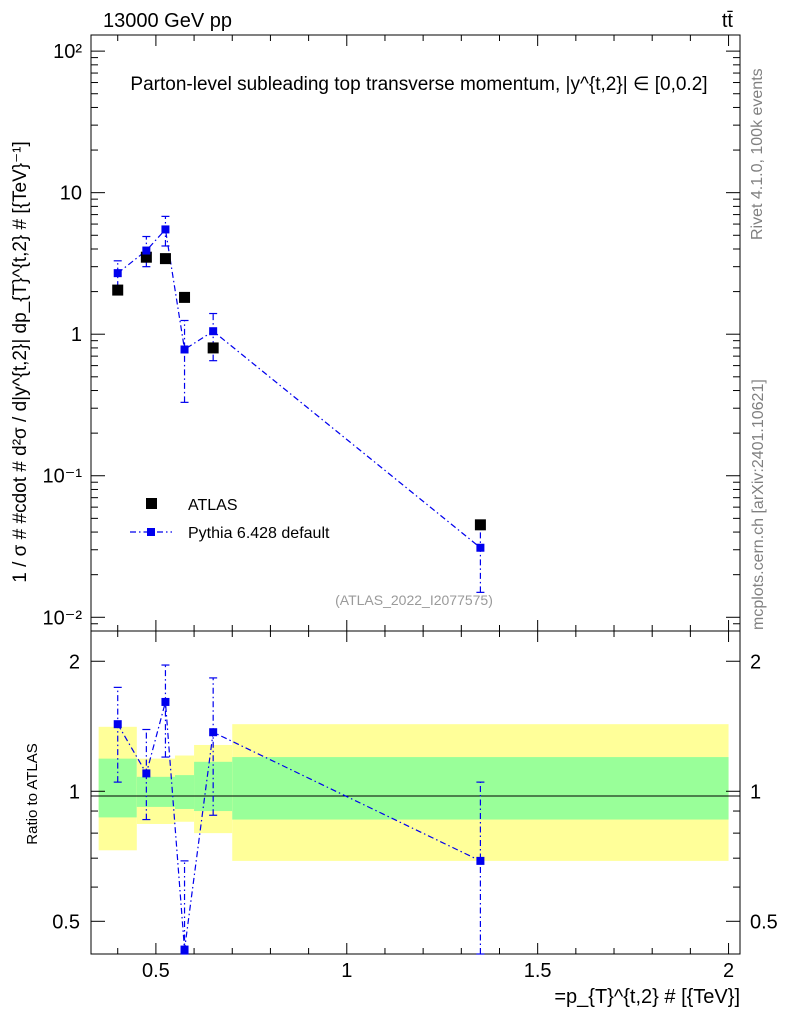 The width and height of the screenshot is (786, 1024). Describe the element at coordinates (74, 792) in the screenshot. I see `ratio-y-tick-label: 1` at that location.